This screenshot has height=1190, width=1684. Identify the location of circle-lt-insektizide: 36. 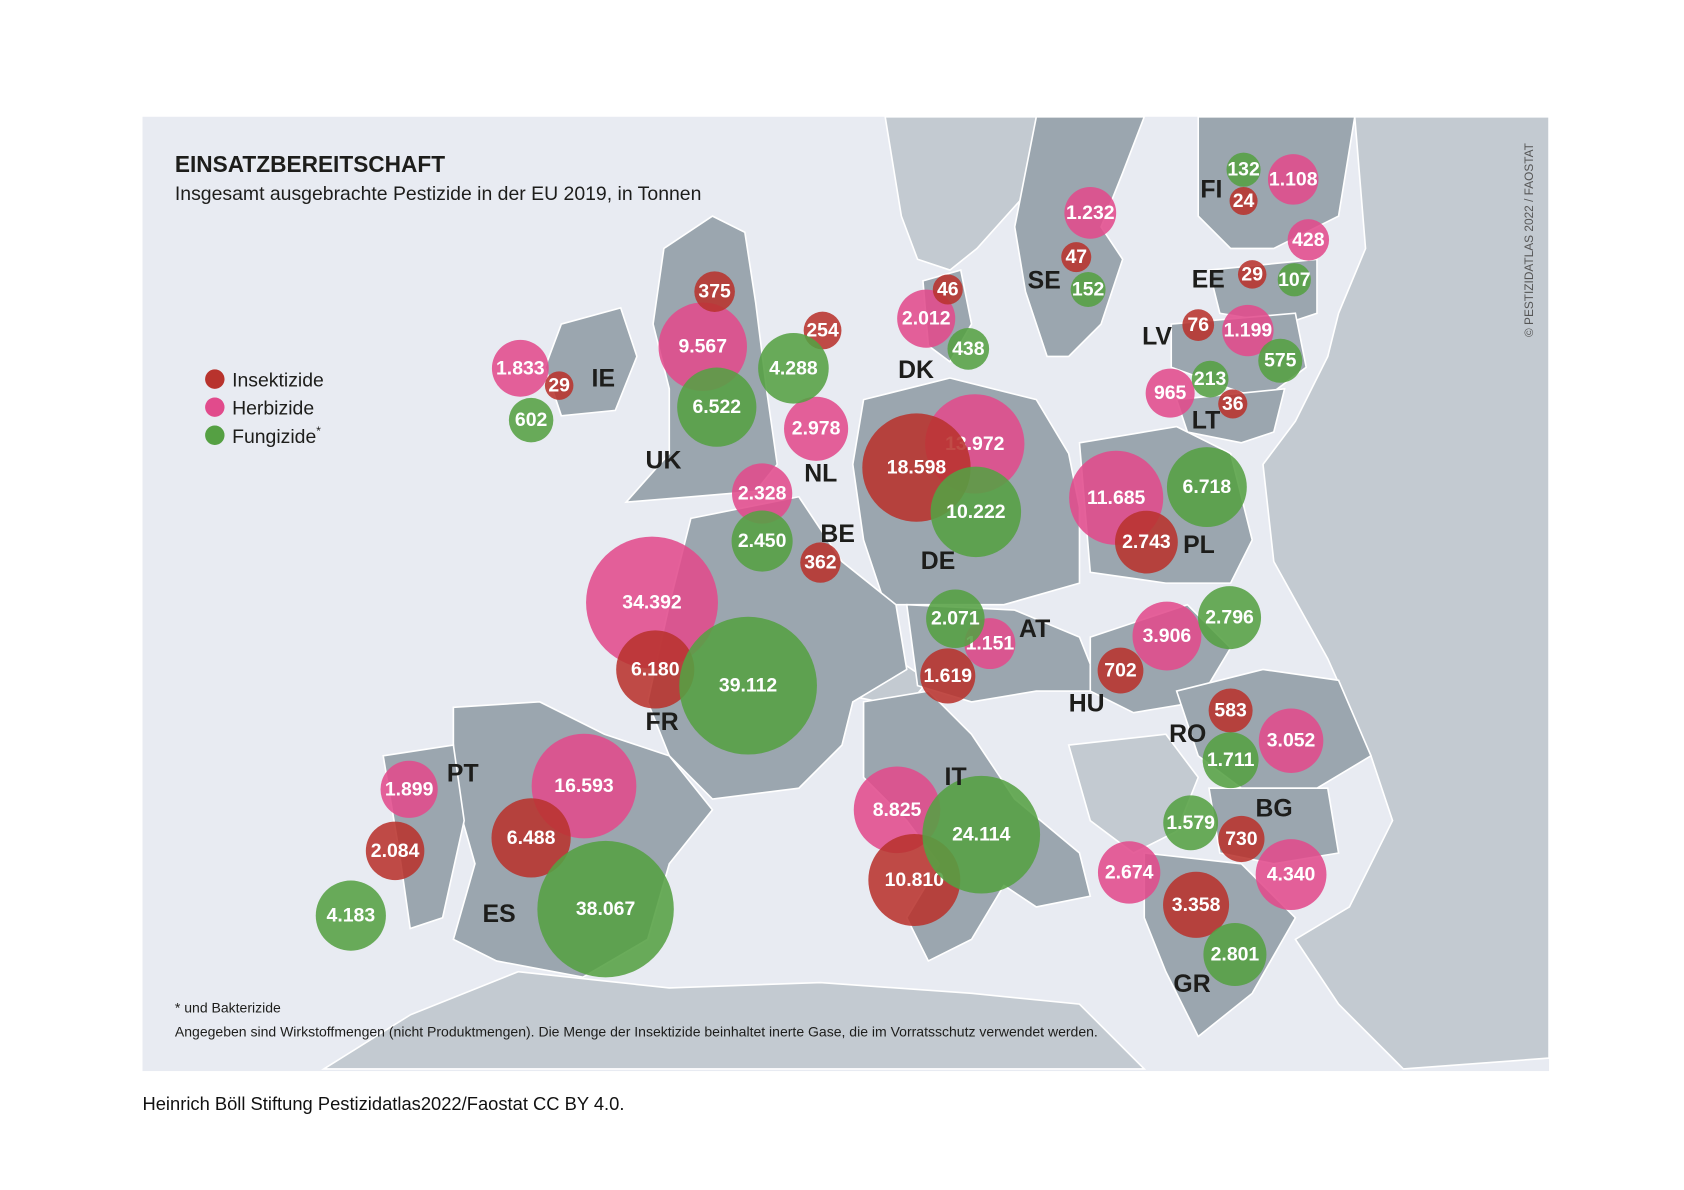
(1233, 404).